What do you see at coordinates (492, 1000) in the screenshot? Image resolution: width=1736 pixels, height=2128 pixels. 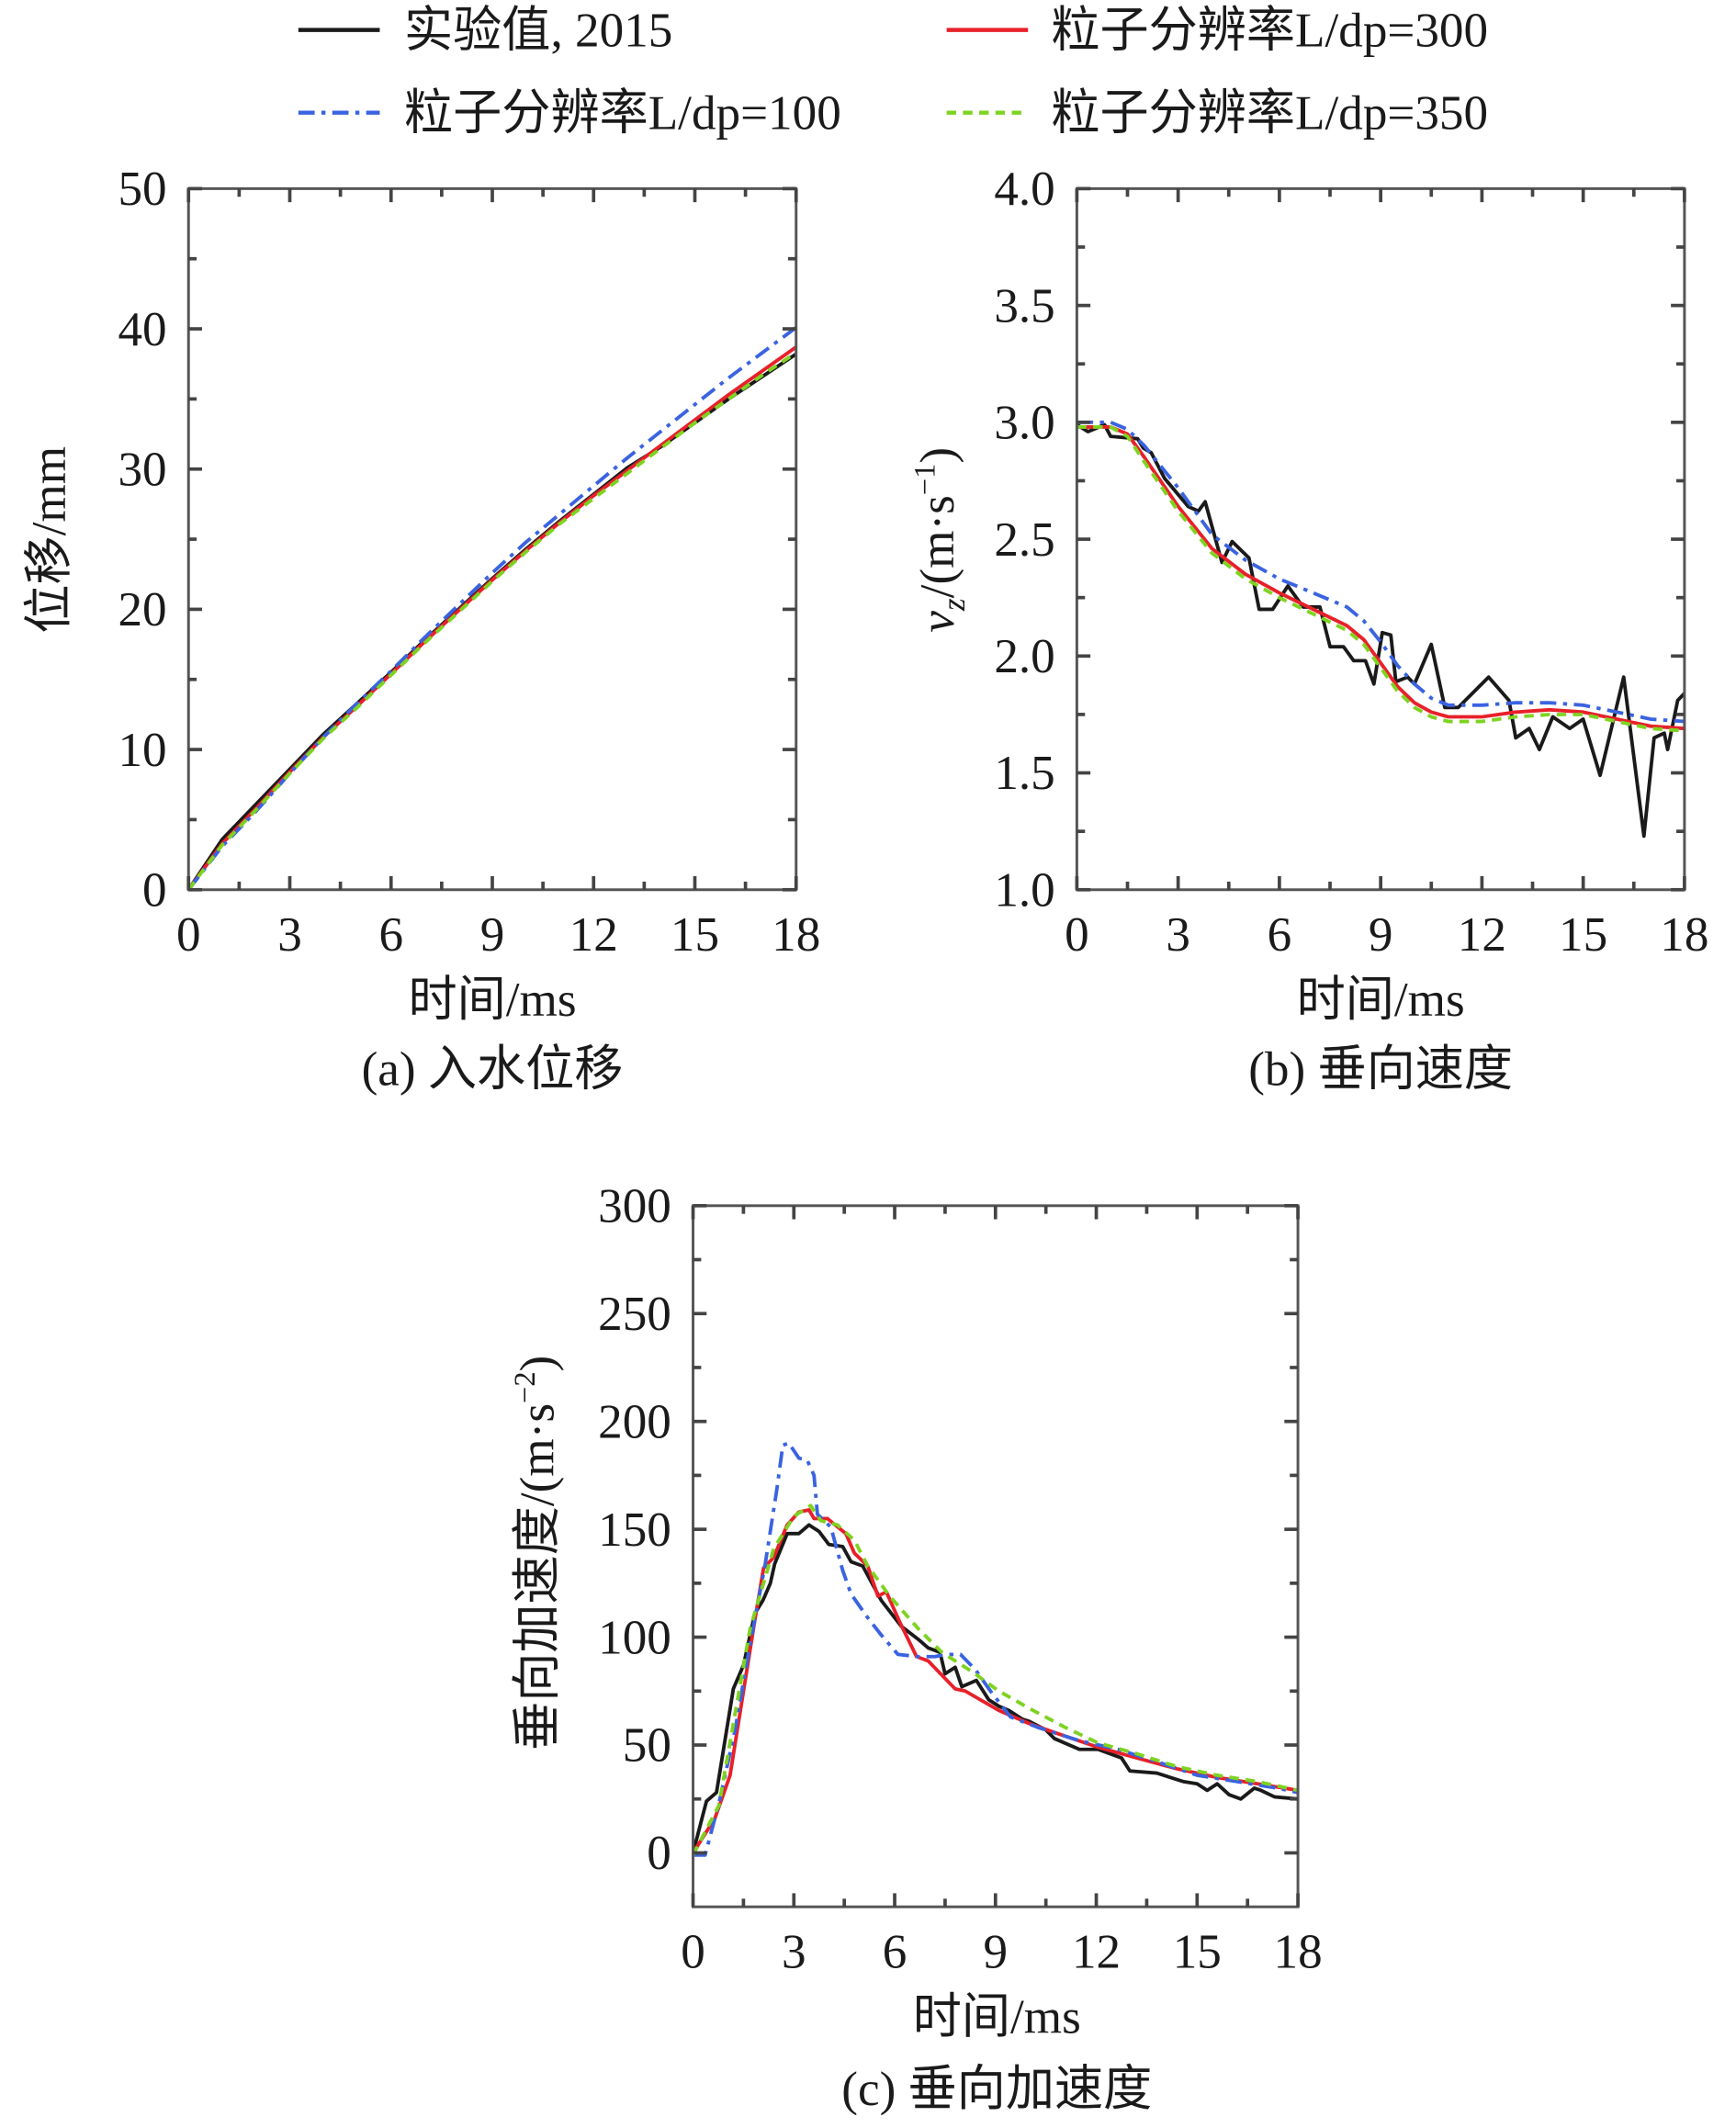 I see `x-axis-label-a: 时间/ms` at bounding box center [492, 1000].